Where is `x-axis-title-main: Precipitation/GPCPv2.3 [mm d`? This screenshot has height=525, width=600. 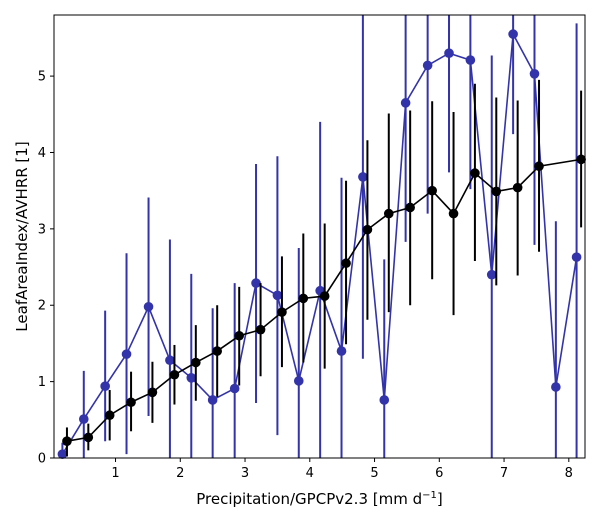 x-axis-title-main: Precipitation/GPCPv2.3 [mm d is located at coordinates (309, 499).